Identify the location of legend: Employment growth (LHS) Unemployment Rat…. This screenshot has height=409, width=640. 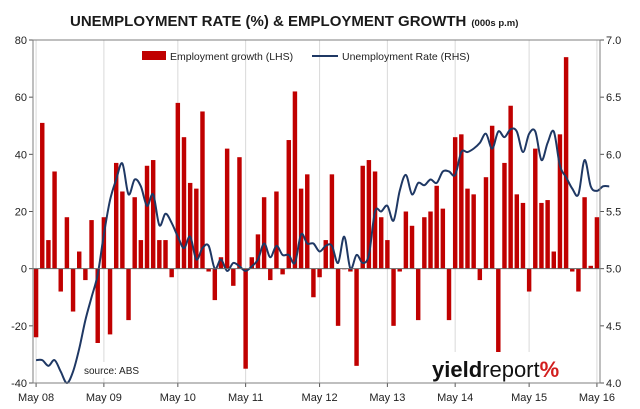
(306, 57).